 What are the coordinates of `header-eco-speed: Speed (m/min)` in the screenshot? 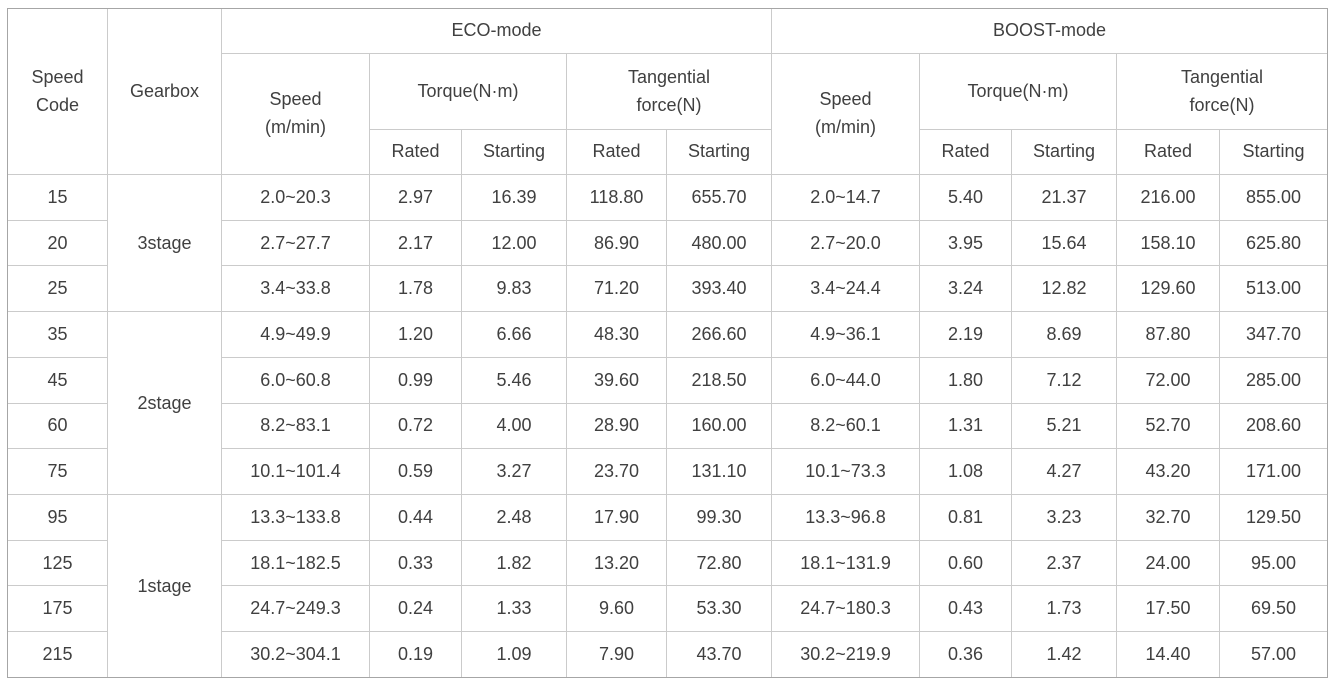 It's located at (295, 114).